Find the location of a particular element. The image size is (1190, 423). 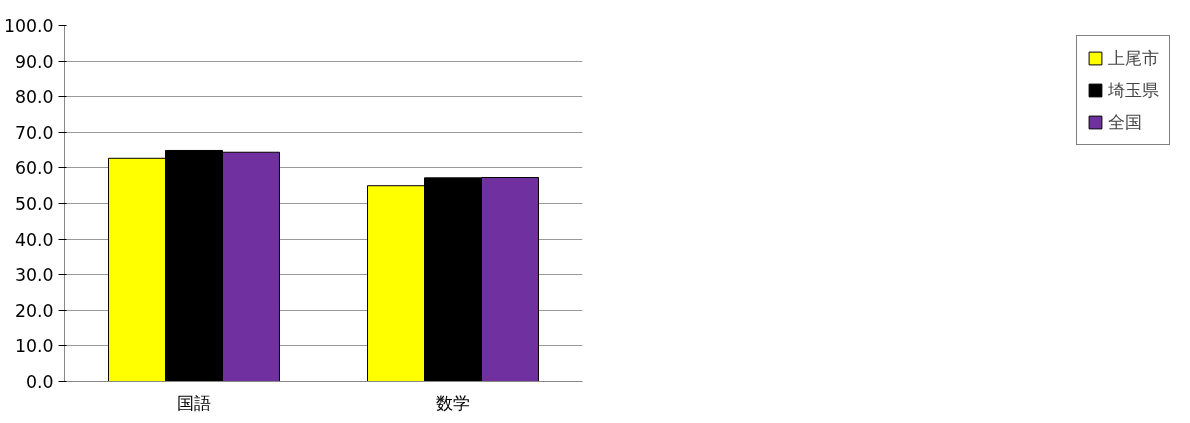

y-tick-label: 10.0 is located at coordinates (34, 346).